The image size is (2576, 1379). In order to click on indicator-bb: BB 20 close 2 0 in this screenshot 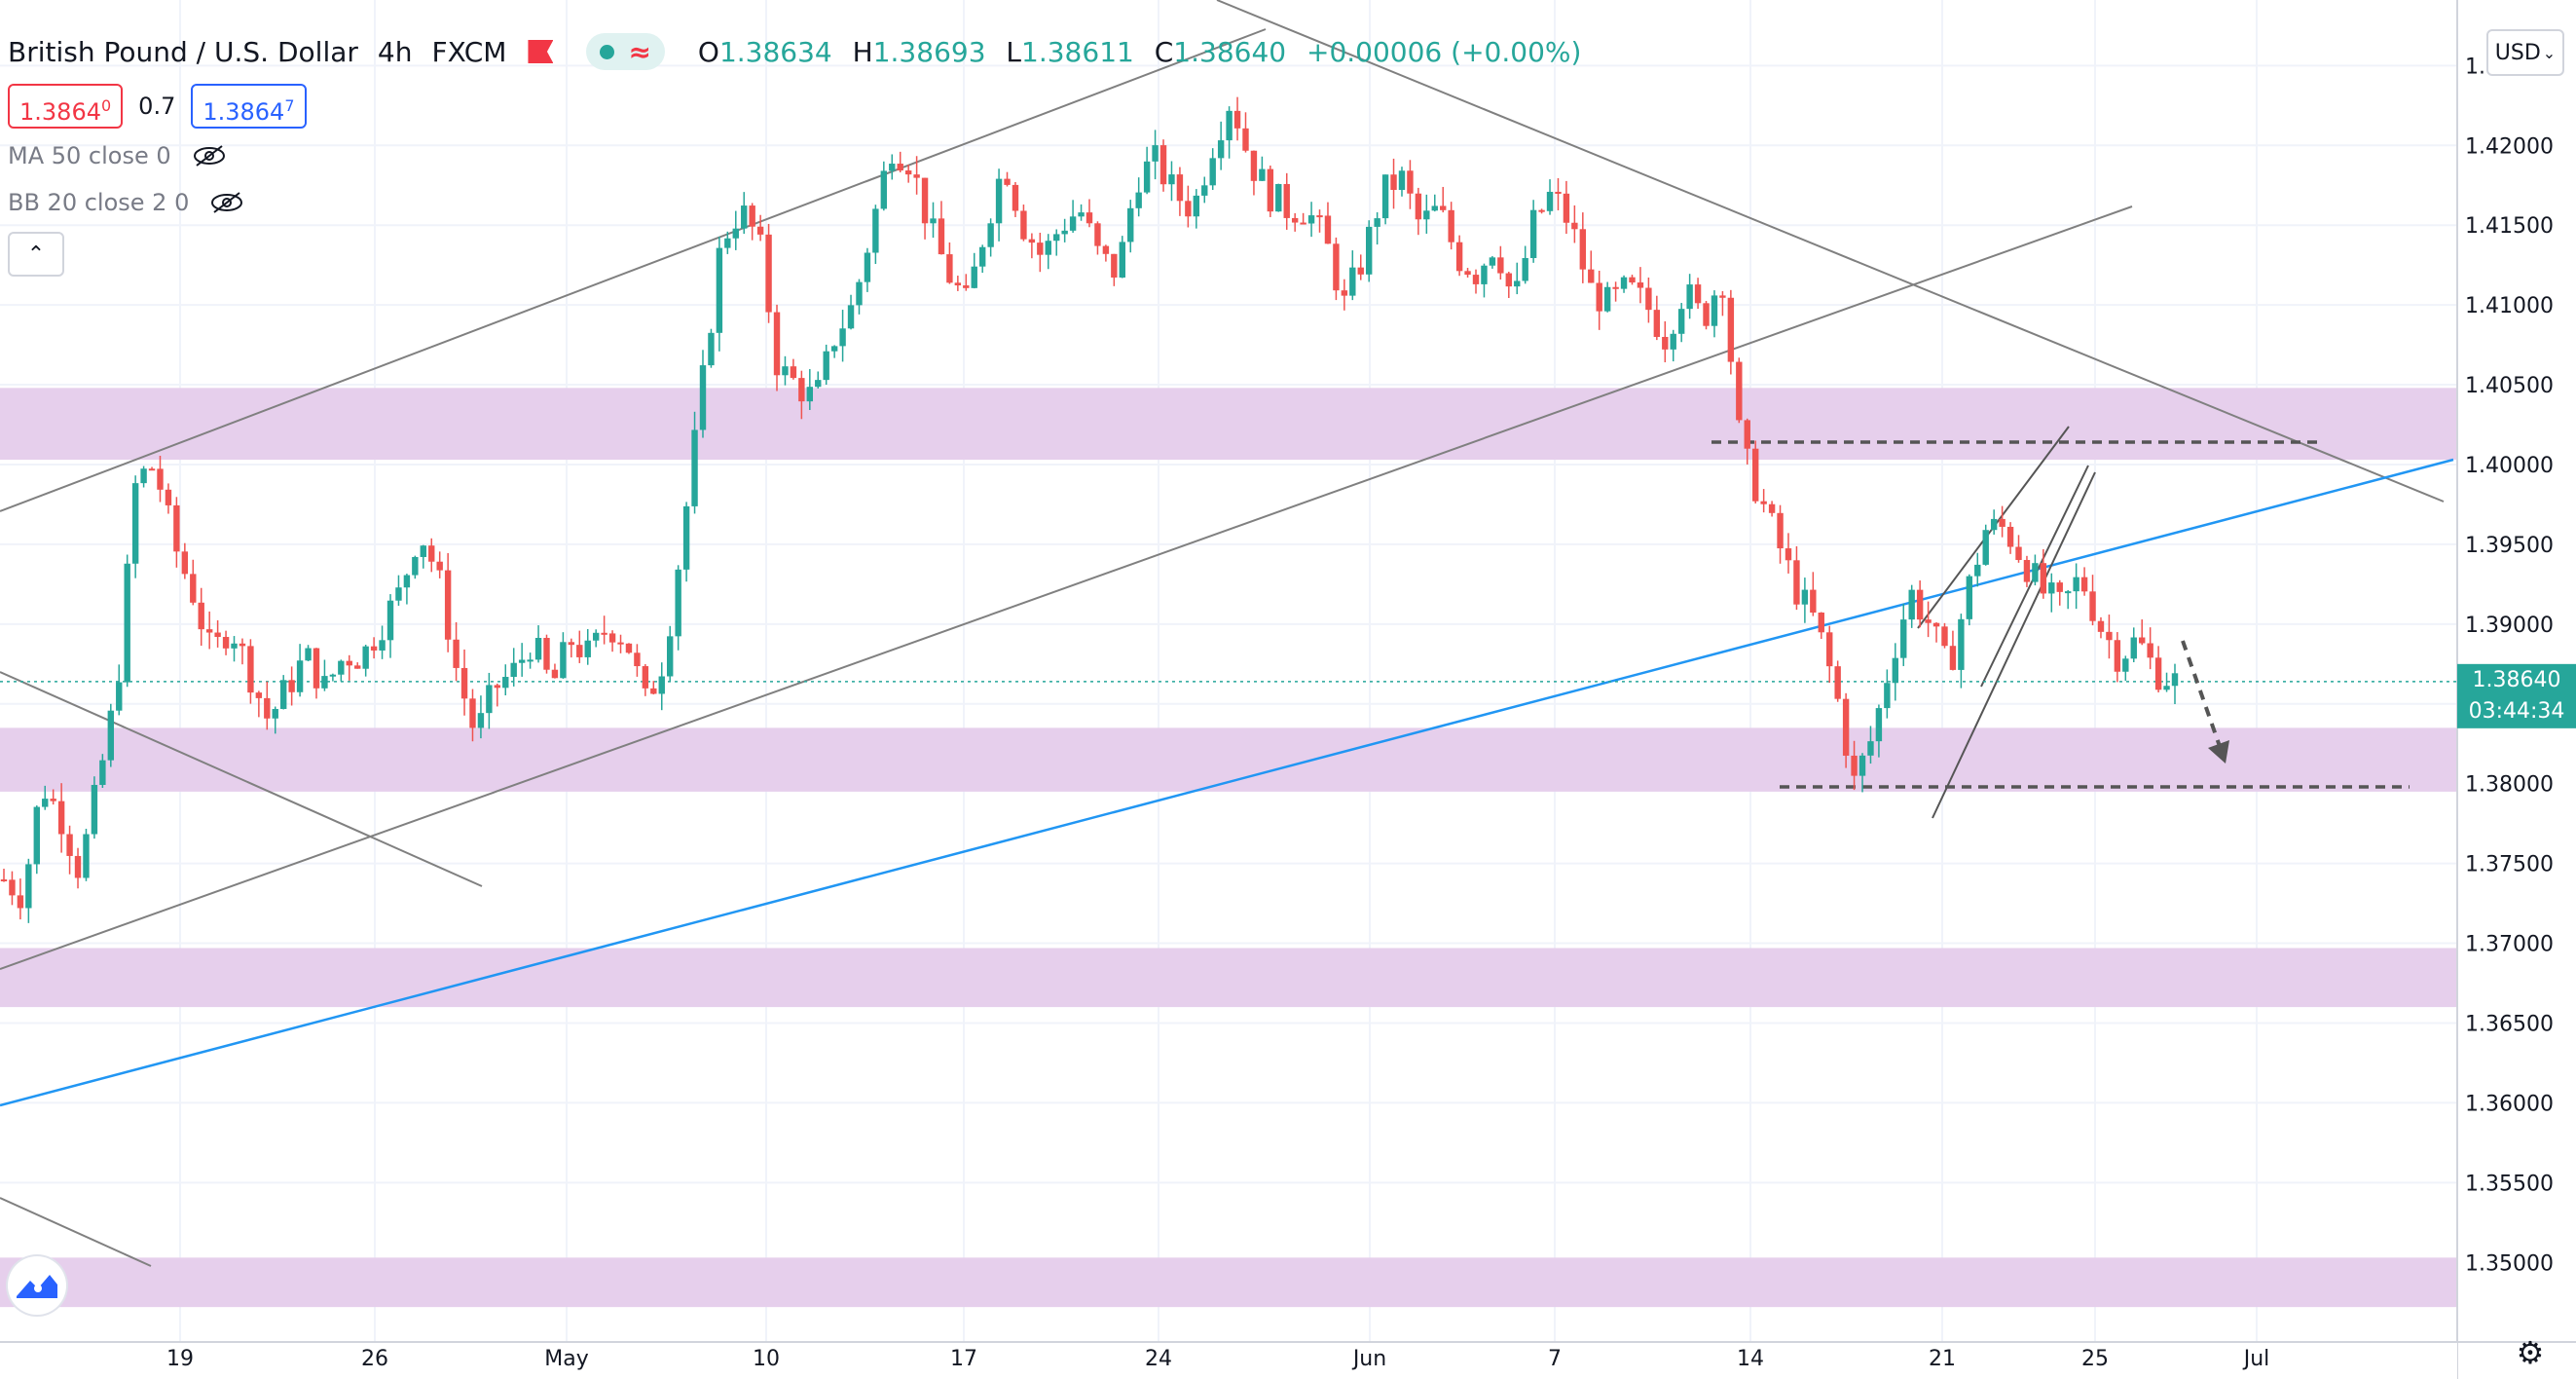, I will do `click(126, 203)`.